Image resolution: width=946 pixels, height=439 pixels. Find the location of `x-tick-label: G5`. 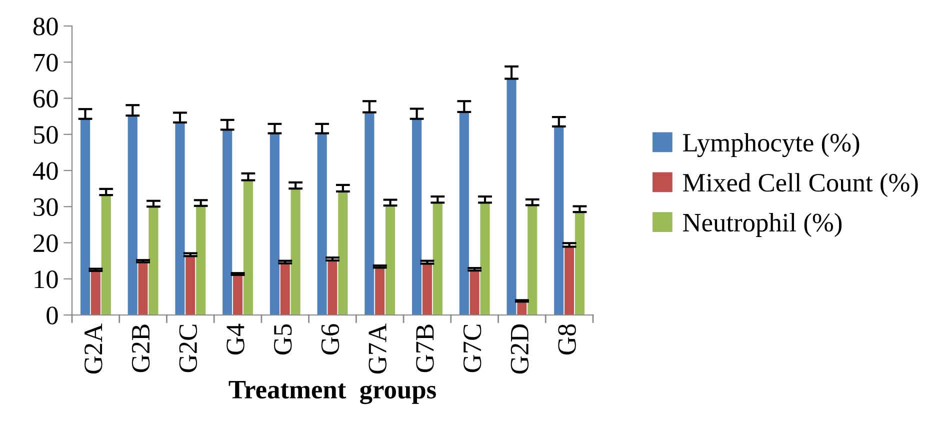

x-tick-label: G5 is located at coordinates (283, 339).